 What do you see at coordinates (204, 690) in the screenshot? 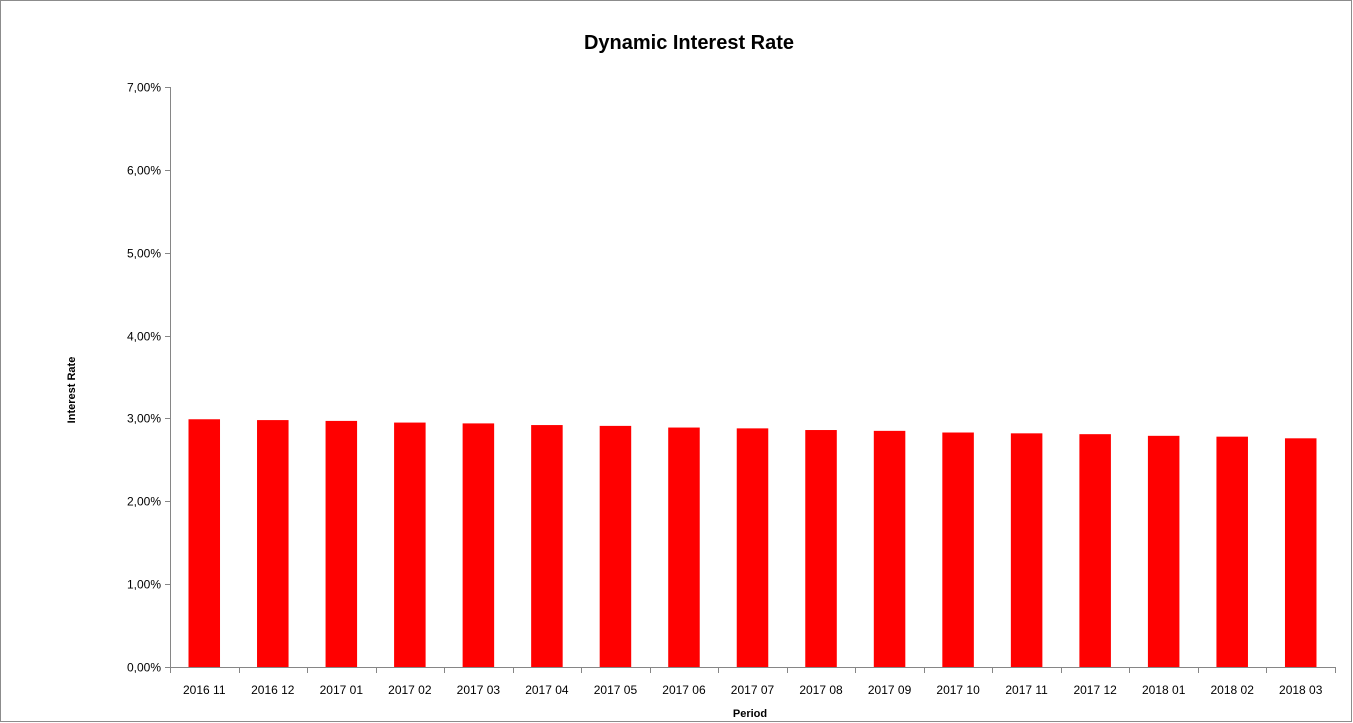
I see `x-tick-label: 2016 11` at bounding box center [204, 690].